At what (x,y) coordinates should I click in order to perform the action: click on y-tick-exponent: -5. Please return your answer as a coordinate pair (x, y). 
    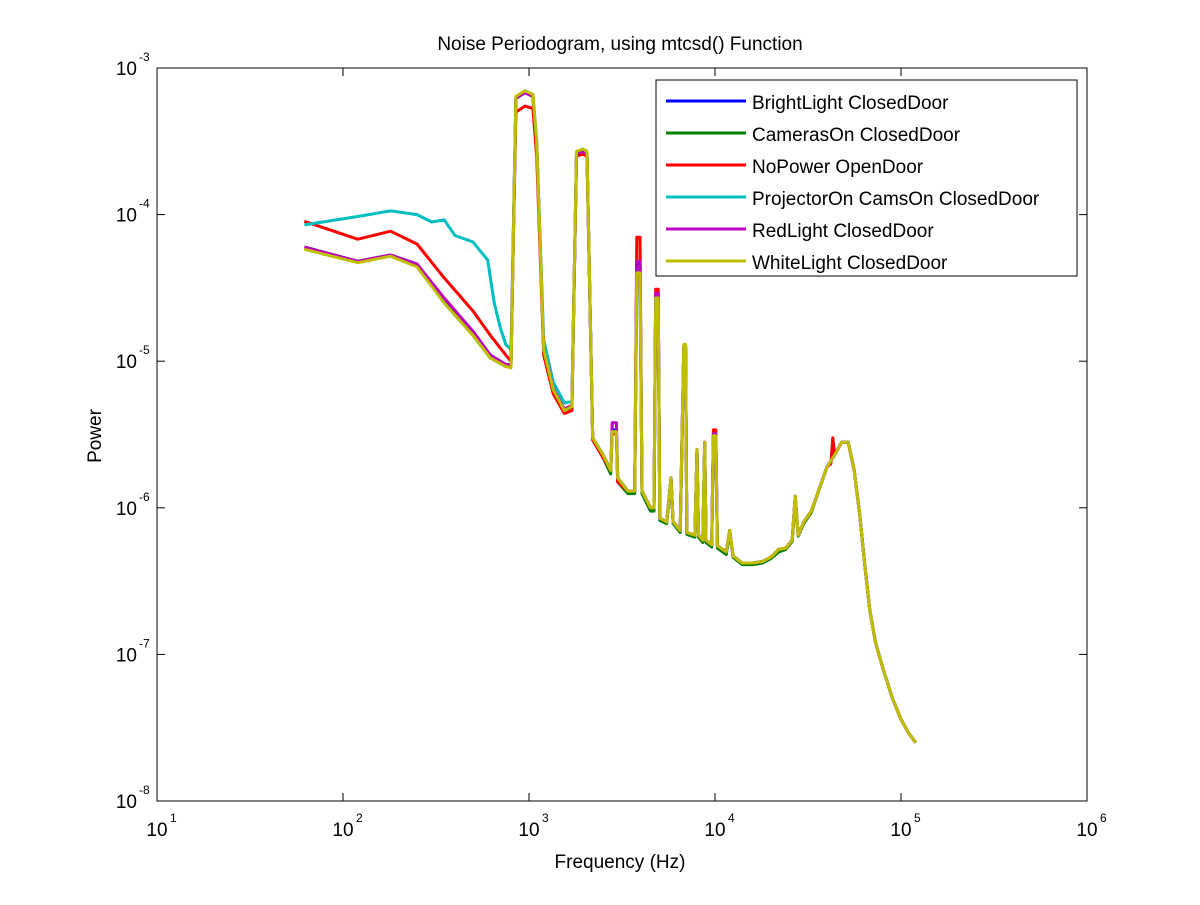
    Looking at the image, I should click on (144, 350).